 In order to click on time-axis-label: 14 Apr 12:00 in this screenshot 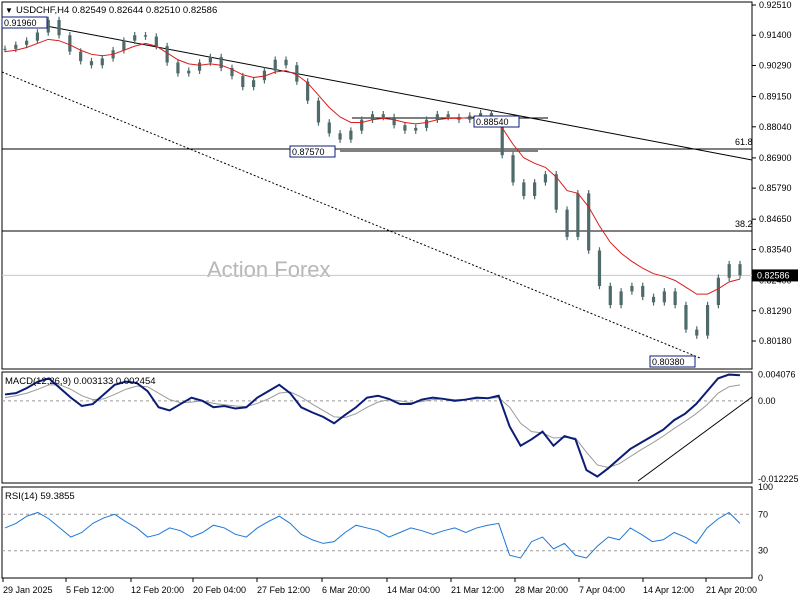, I will do `click(668, 590)`.